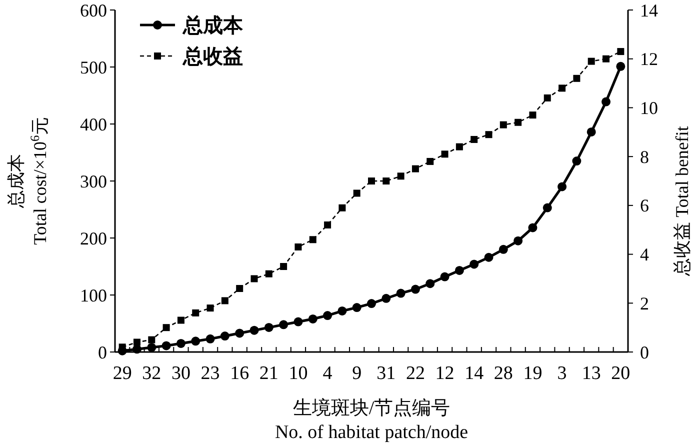  What do you see at coordinates (357, 373) in the screenshot?
I see `x-tick-label: 9` at bounding box center [357, 373].